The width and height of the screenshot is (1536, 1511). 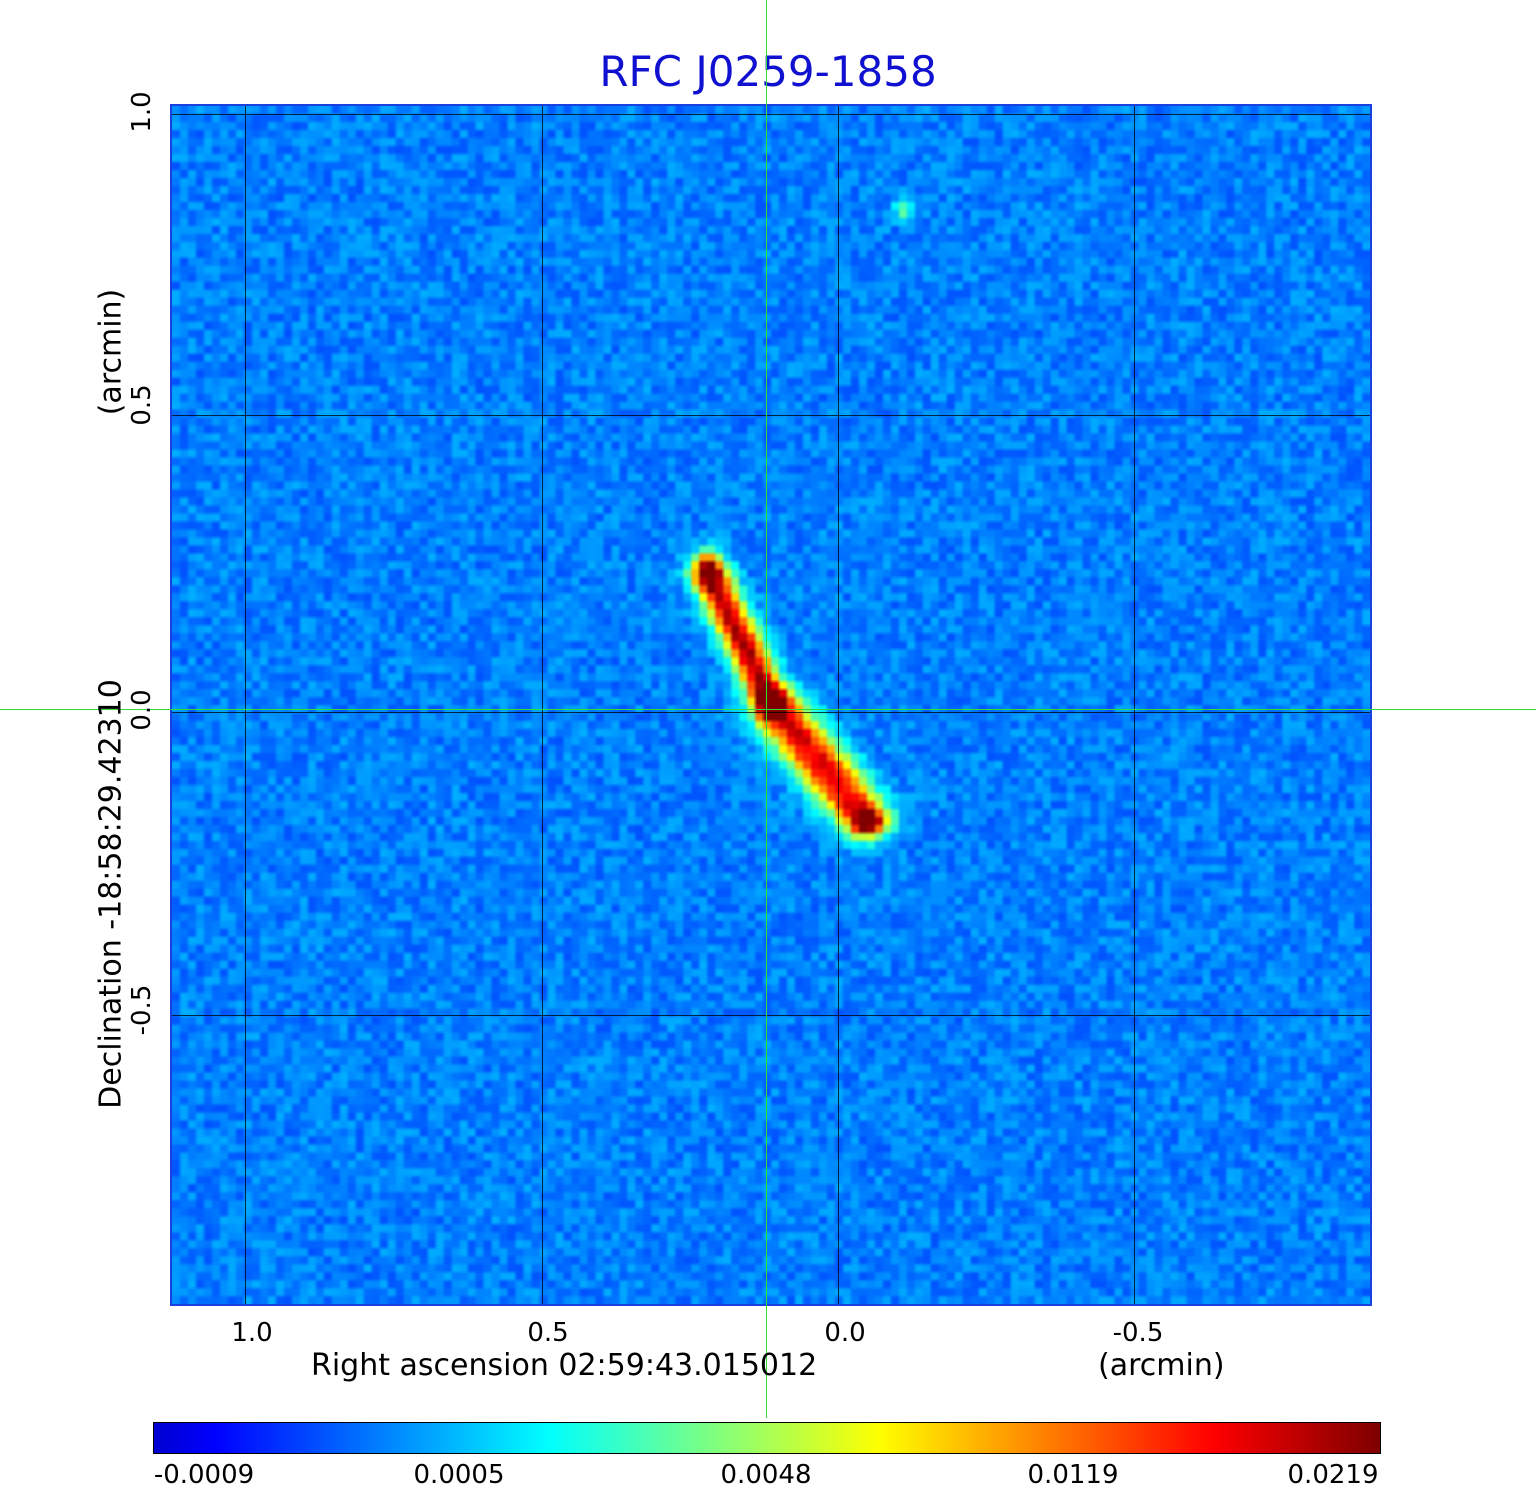 What do you see at coordinates (838, 705) in the screenshot?
I see `grid-line-x-0.0` at bounding box center [838, 705].